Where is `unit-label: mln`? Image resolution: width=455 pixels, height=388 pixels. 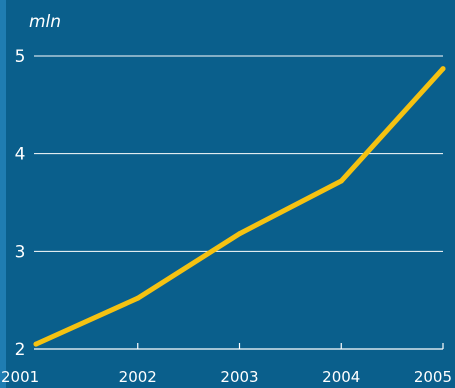 unit-label: mln is located at coordinates (45, 22).